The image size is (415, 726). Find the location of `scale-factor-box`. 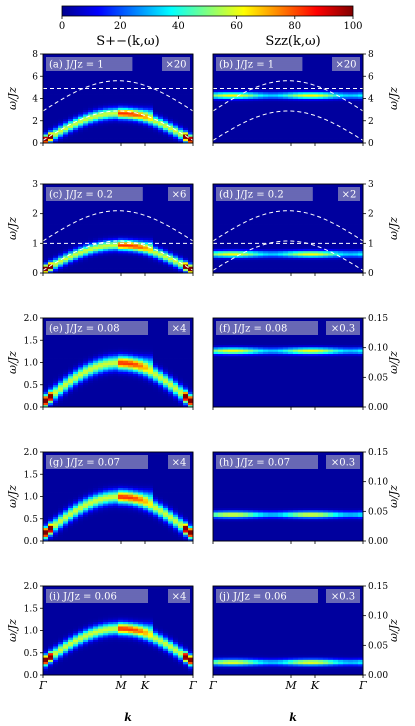

scale-factor-box is located at coordinates (179, 194).